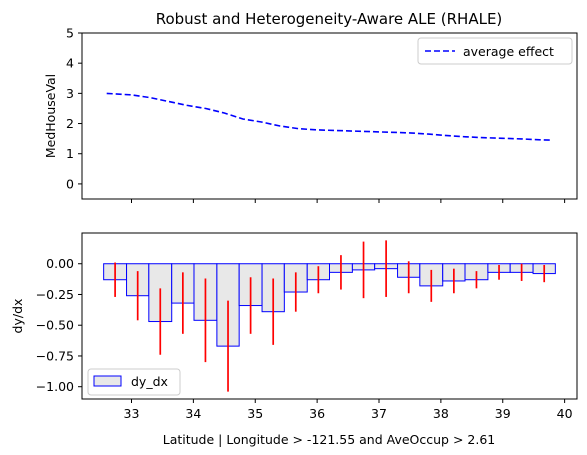  Describe the element at coordinates (70, 183) in the screenshot. I see `top-y-tick-label: 0` at that location.